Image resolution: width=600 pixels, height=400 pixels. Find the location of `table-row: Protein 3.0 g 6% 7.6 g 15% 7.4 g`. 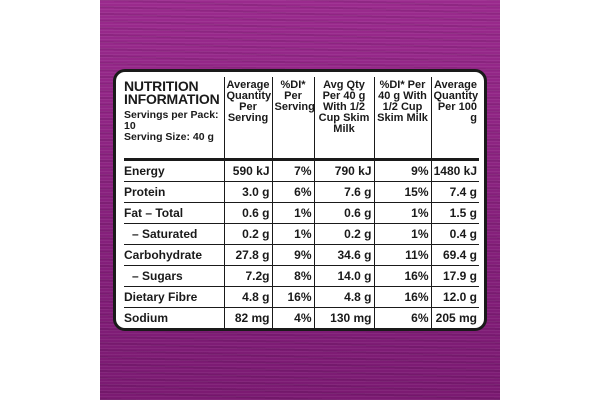

table-row: Protein 3.0 g 6% 7.6 g 15% 7.4 g is located at coordinates (301, 192).